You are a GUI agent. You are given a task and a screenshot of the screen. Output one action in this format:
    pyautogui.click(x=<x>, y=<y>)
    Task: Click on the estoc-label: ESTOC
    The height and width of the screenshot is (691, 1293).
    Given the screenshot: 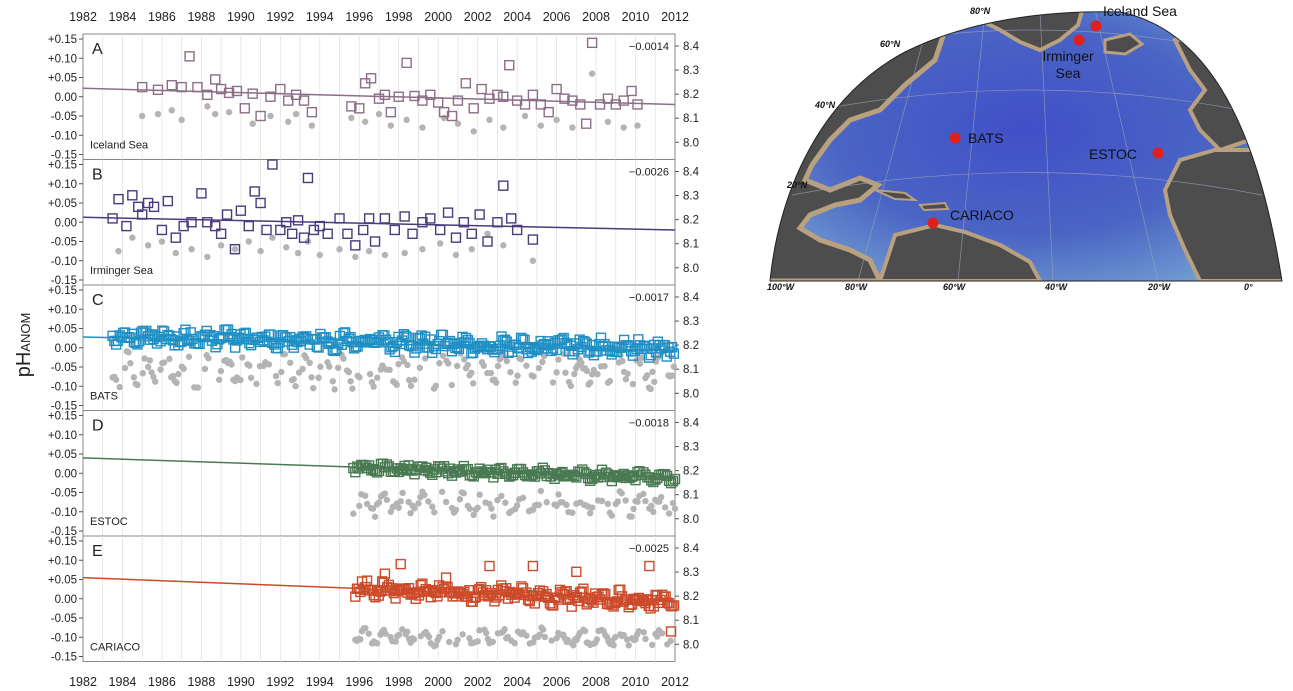 What is the action you would take?
    pyautogui.click(x=1113, y=154)
    